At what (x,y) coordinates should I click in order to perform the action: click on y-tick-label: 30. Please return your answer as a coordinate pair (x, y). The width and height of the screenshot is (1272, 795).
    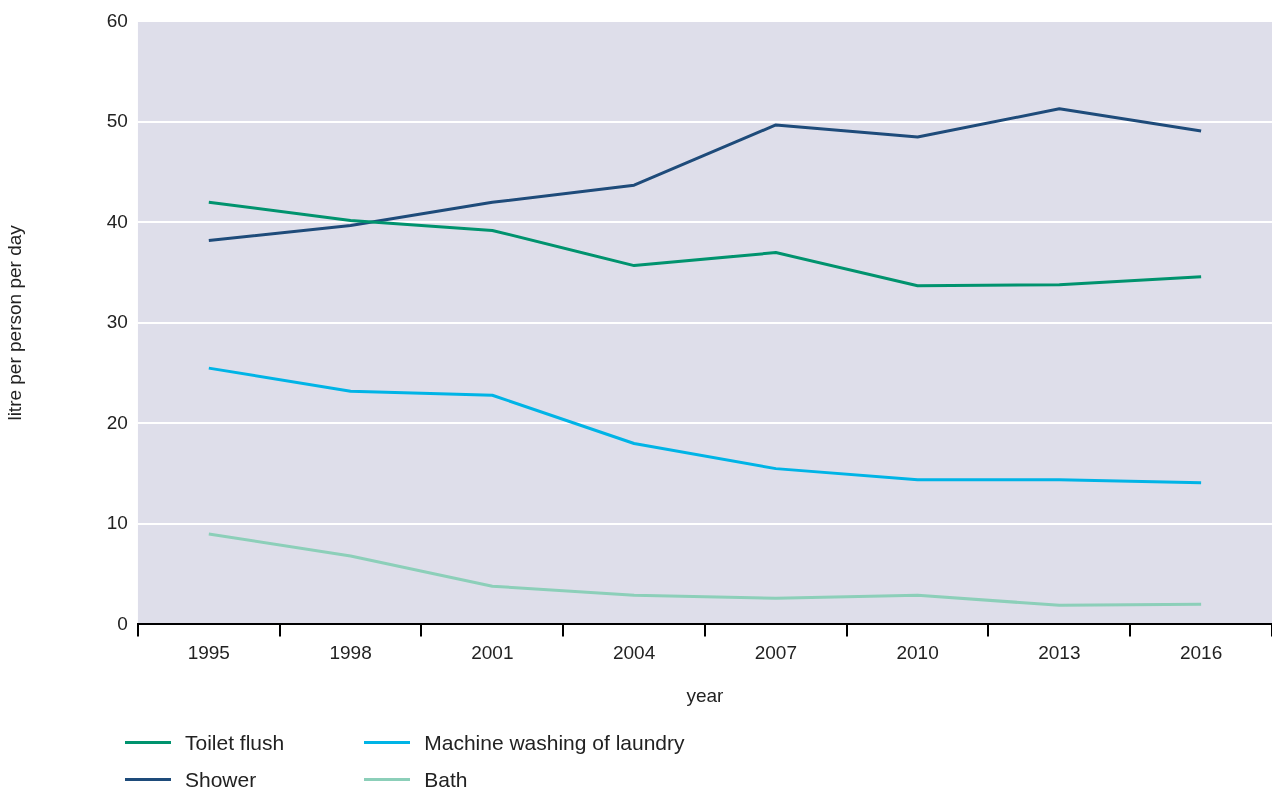
    Looking at the image, I should click on (117, 322).